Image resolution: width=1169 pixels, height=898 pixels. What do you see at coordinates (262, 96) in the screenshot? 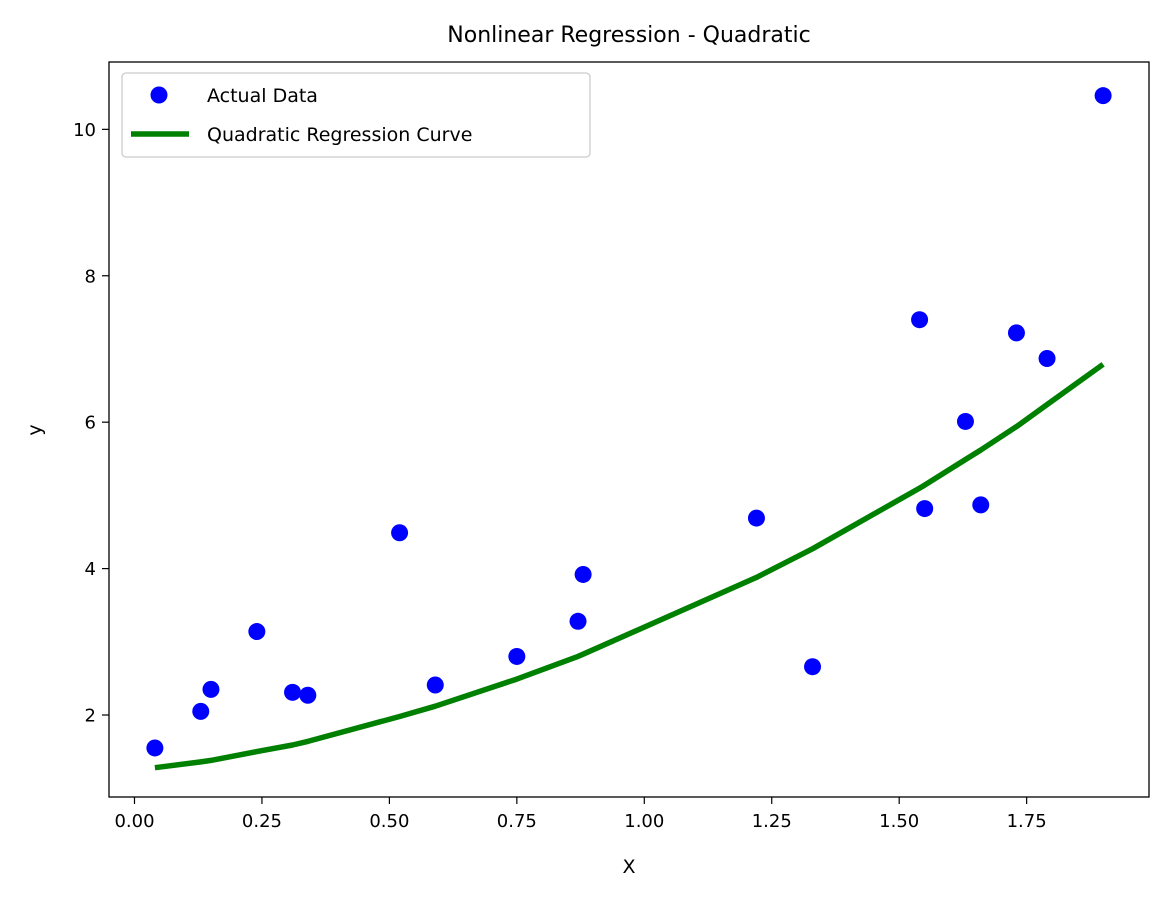
I see `legend-label-actual-data: Actual Data` at bounding box center [262, 96].